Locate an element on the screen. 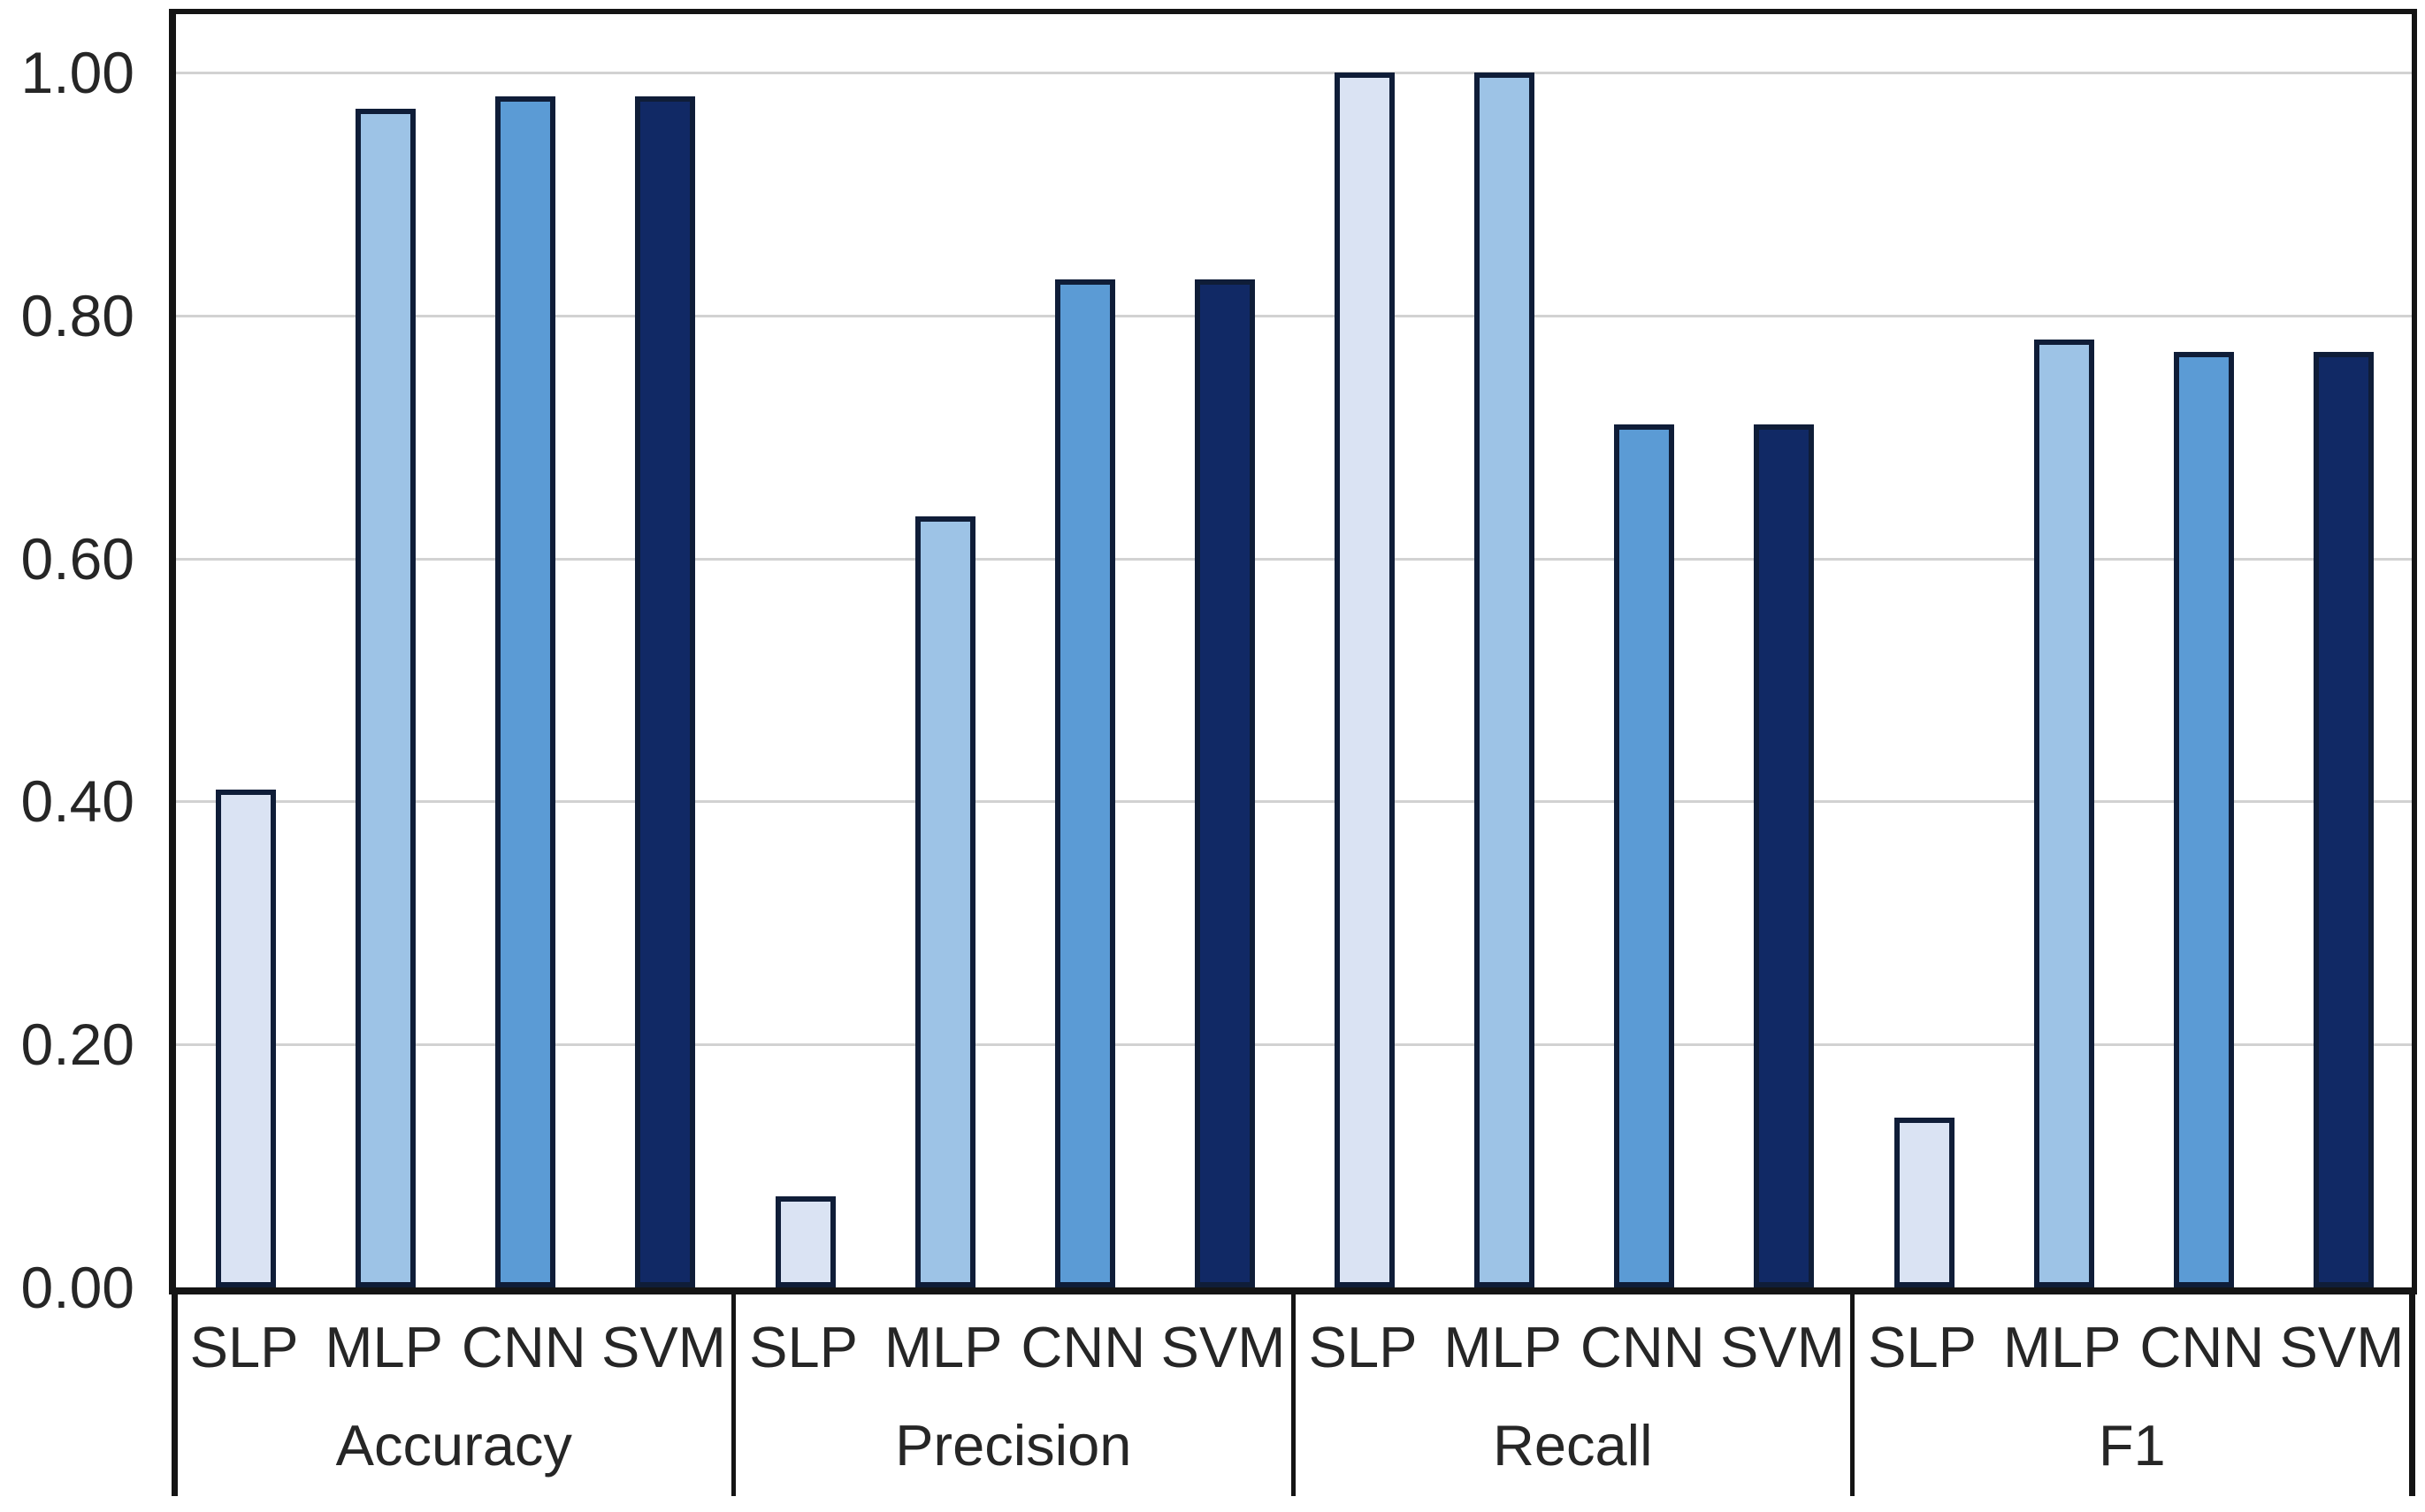 The height and width of the screenshot is (1512, 2425). gridline-1.00 is located at coordinates (1294, 73).